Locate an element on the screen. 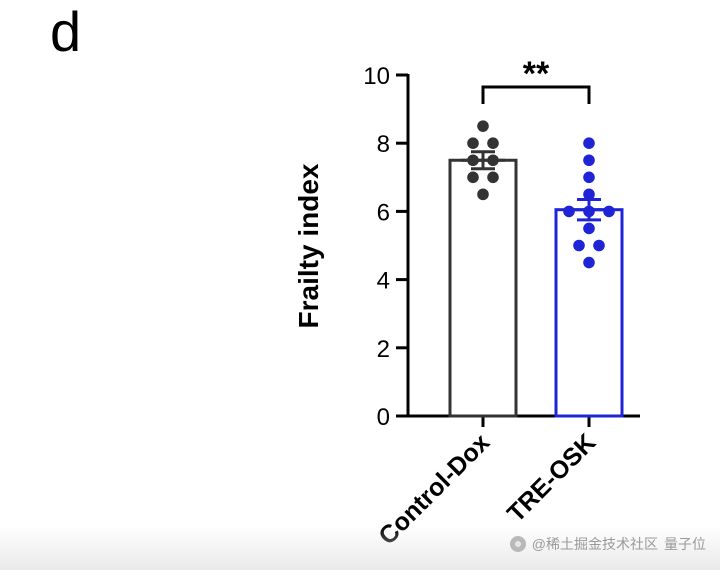  wechat-icon is located at coordinates (517, 544).